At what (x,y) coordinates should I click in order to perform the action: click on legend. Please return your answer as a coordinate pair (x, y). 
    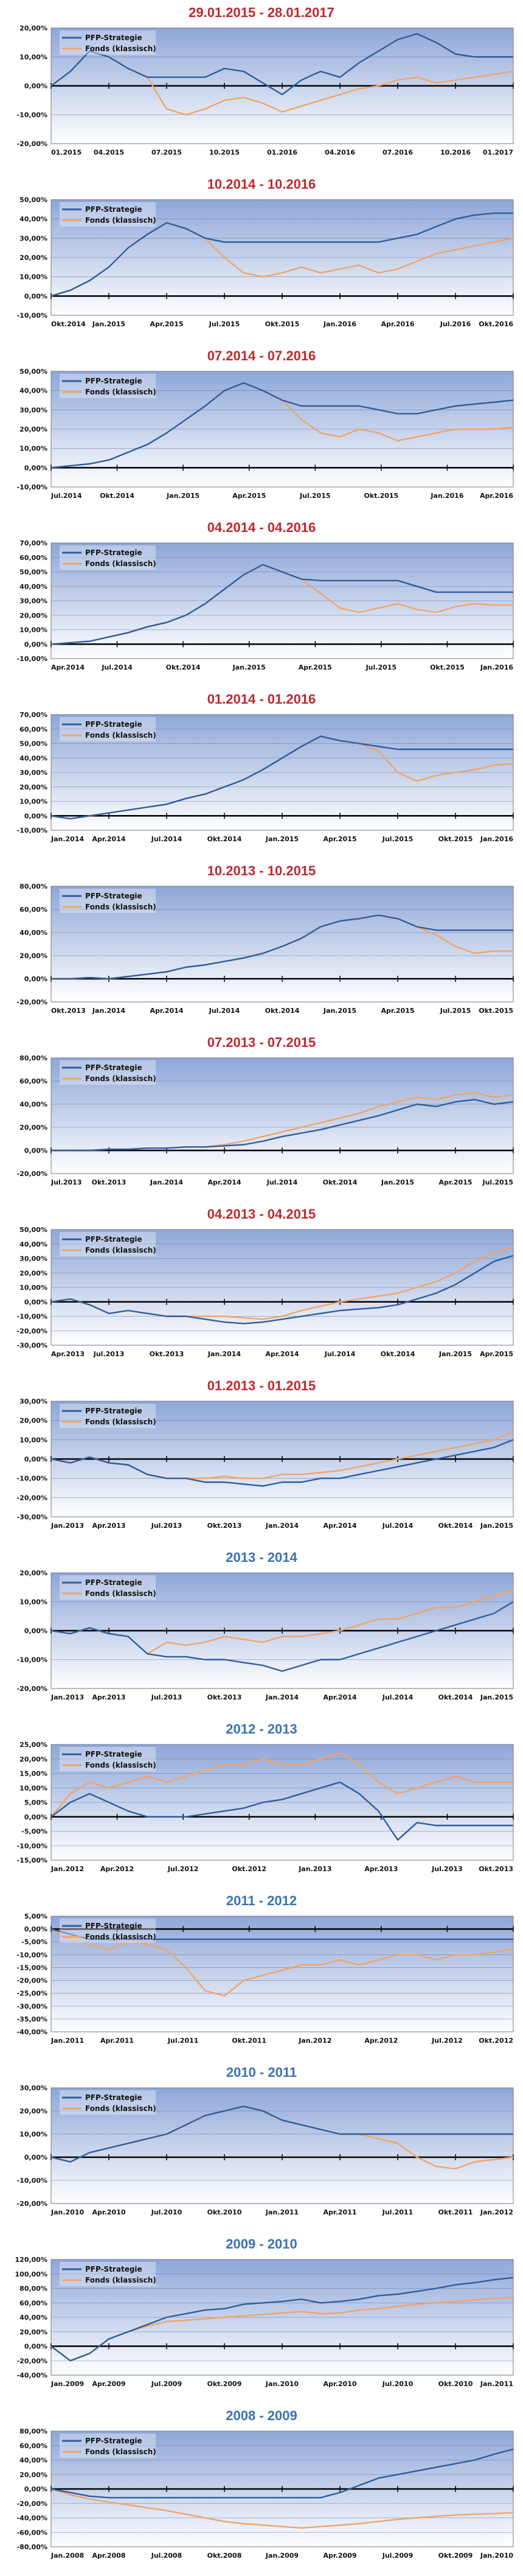
    Looking at the image, I should click on (108, 386).